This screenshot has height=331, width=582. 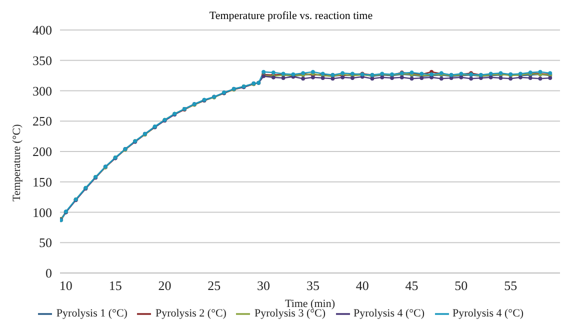 I want to click on y-tick-label: 300, so click(x=42, y=90).